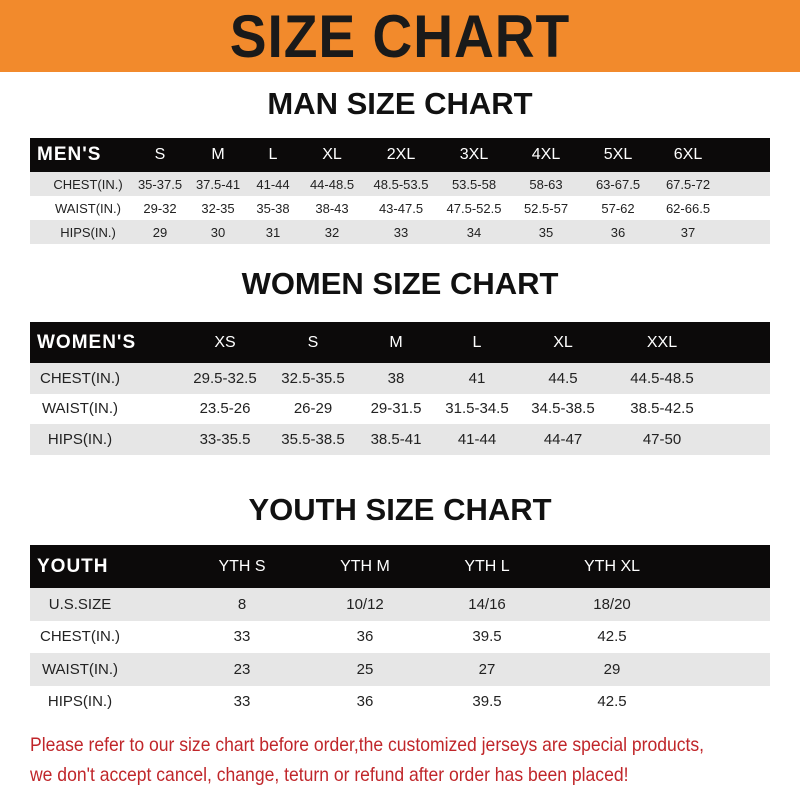 The height and width of the screenshot is (800, 800). Describe the element at coordinates (225, 378) in the screenshot. I see `table-cell: 29.5-32.5` at that location.